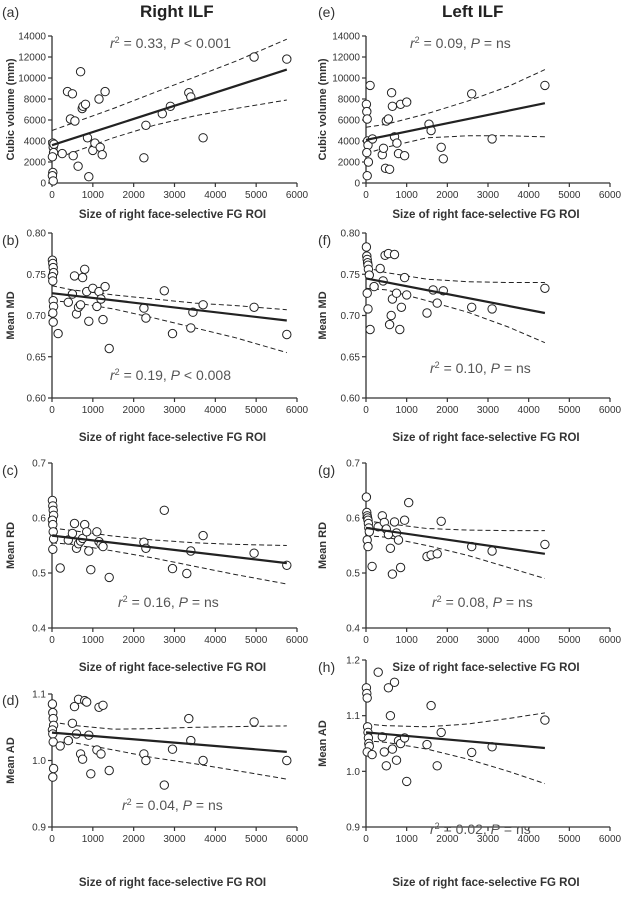 The height and width of the screenshot is (899, 625). What do you see at coordinates (11, 760) in the screenshot?
I see `y-axis-label-d: Mean AD` at bounding box center [11, 760].